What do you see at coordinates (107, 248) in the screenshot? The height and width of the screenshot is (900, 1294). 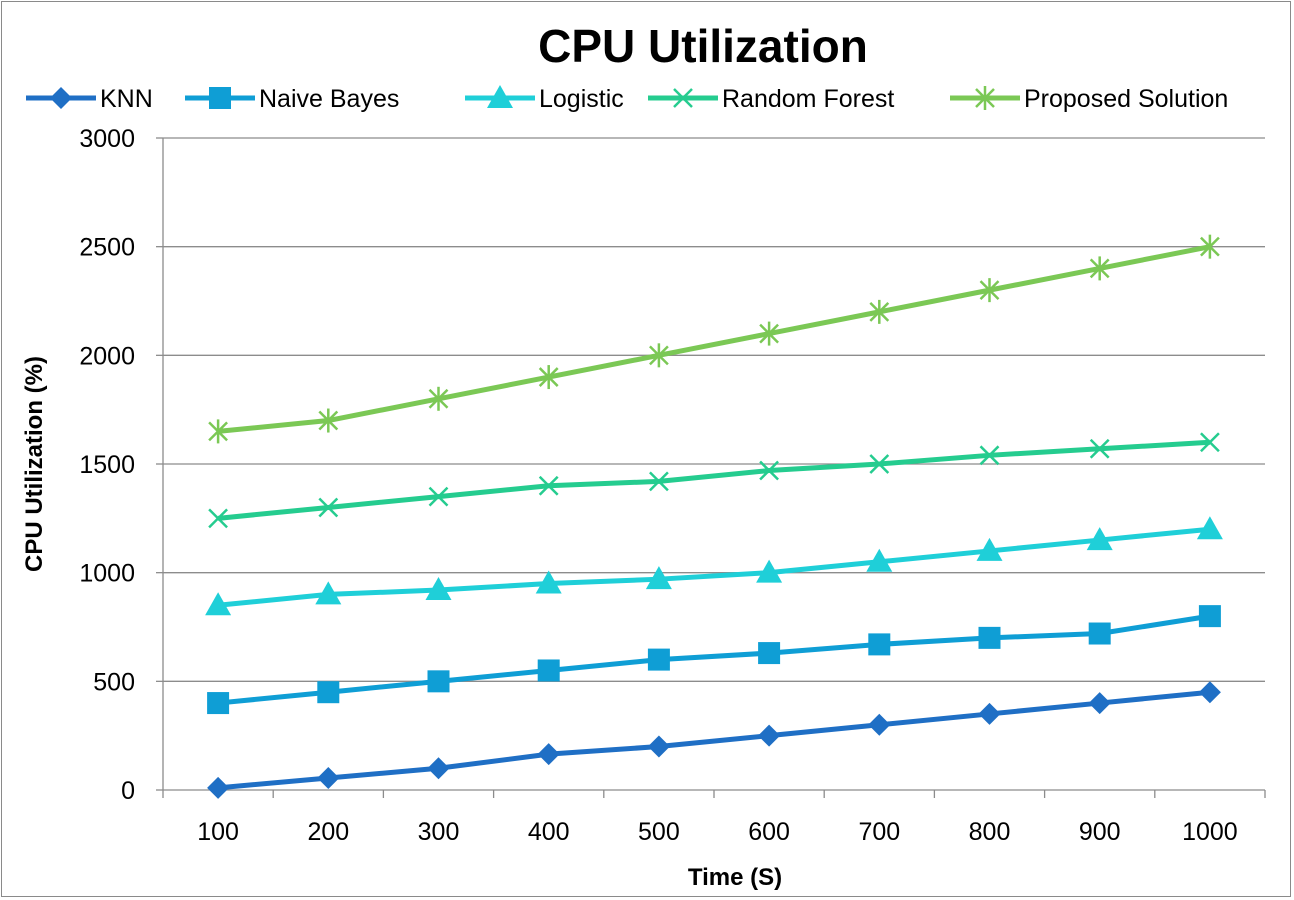 I see `y-tick-label: 2500` at bounding box center [107, 248].